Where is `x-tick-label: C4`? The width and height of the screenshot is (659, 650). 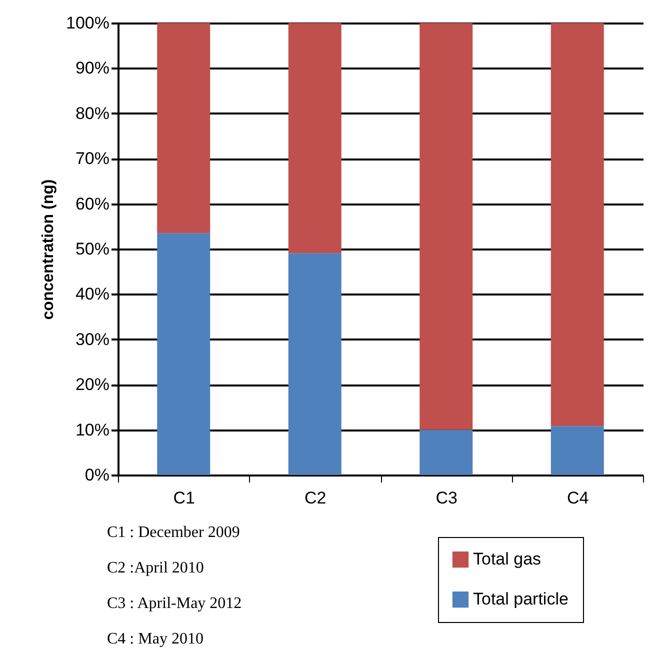
x-tick-label: C4 is located at coordinates (578, 498).